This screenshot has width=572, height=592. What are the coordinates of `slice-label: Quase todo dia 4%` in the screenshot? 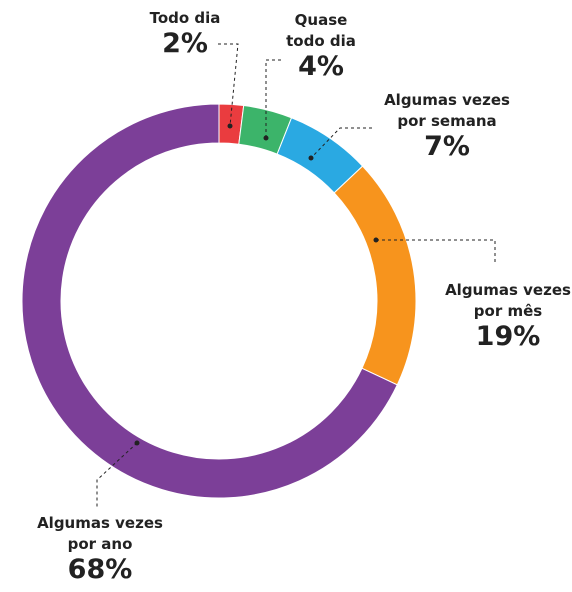 It's located at (321, 46).